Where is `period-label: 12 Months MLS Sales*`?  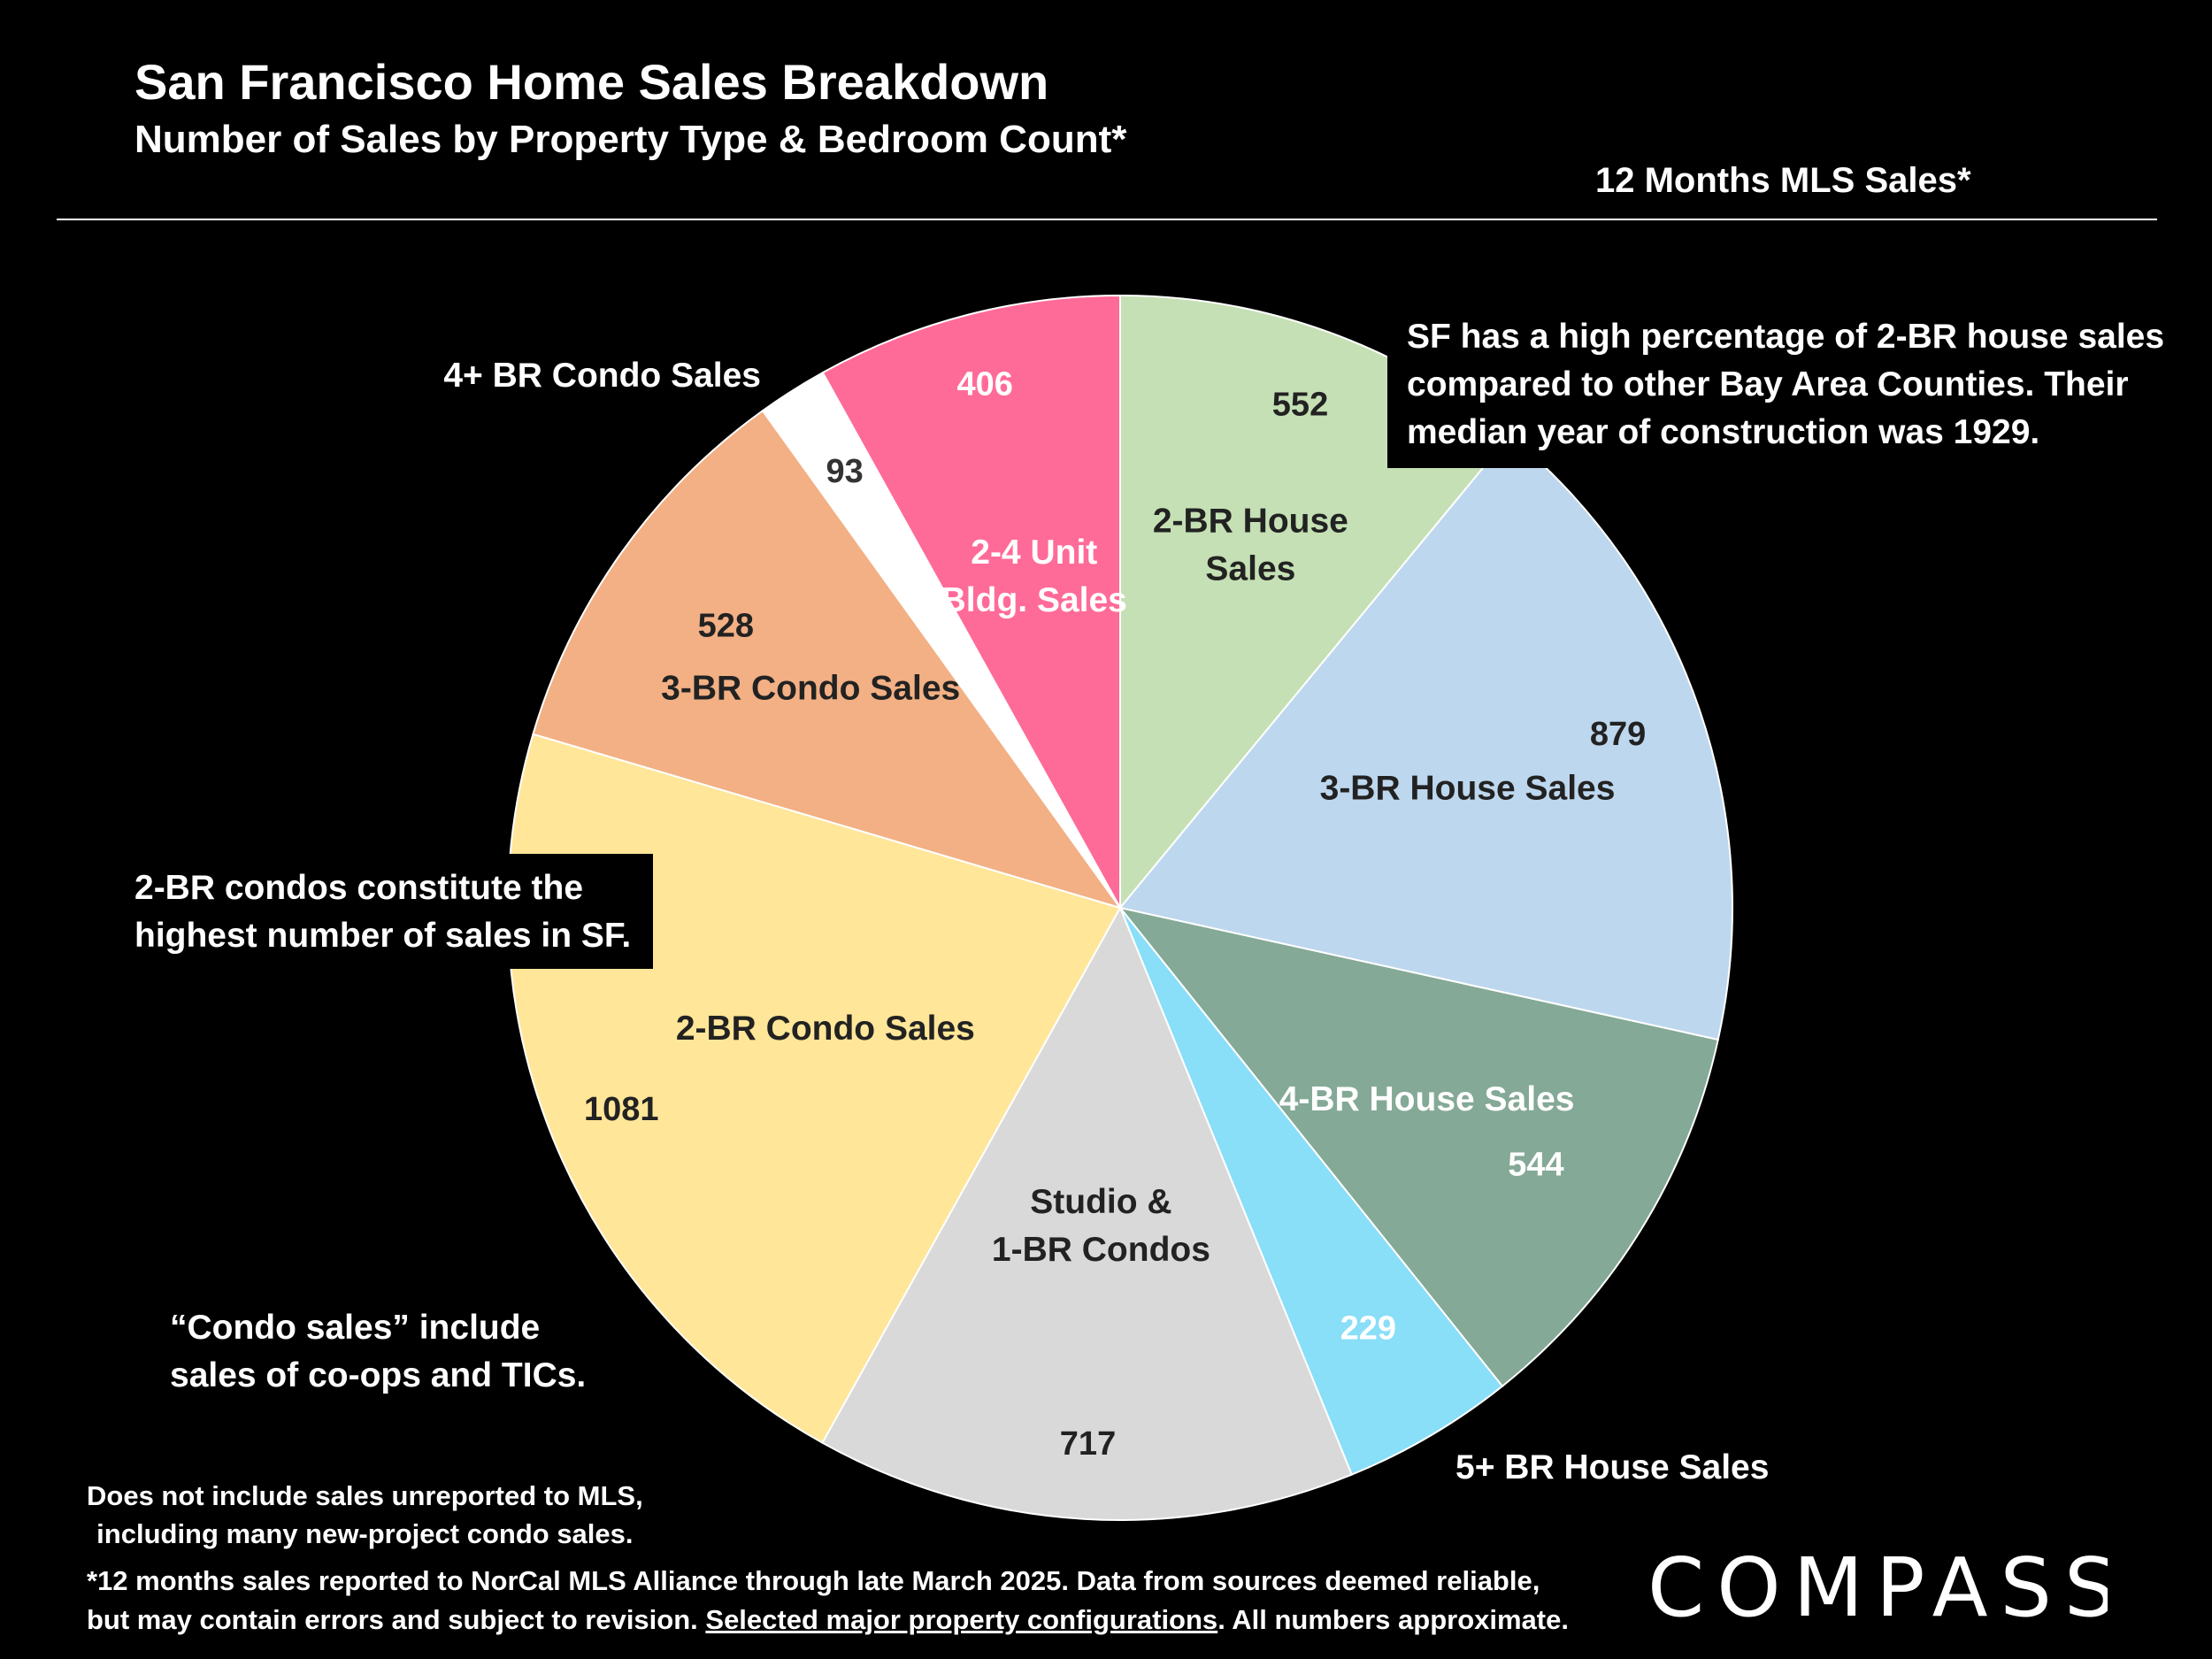 period-label: 12 Months MLS Sales* is located at coordinates (1783, 181).